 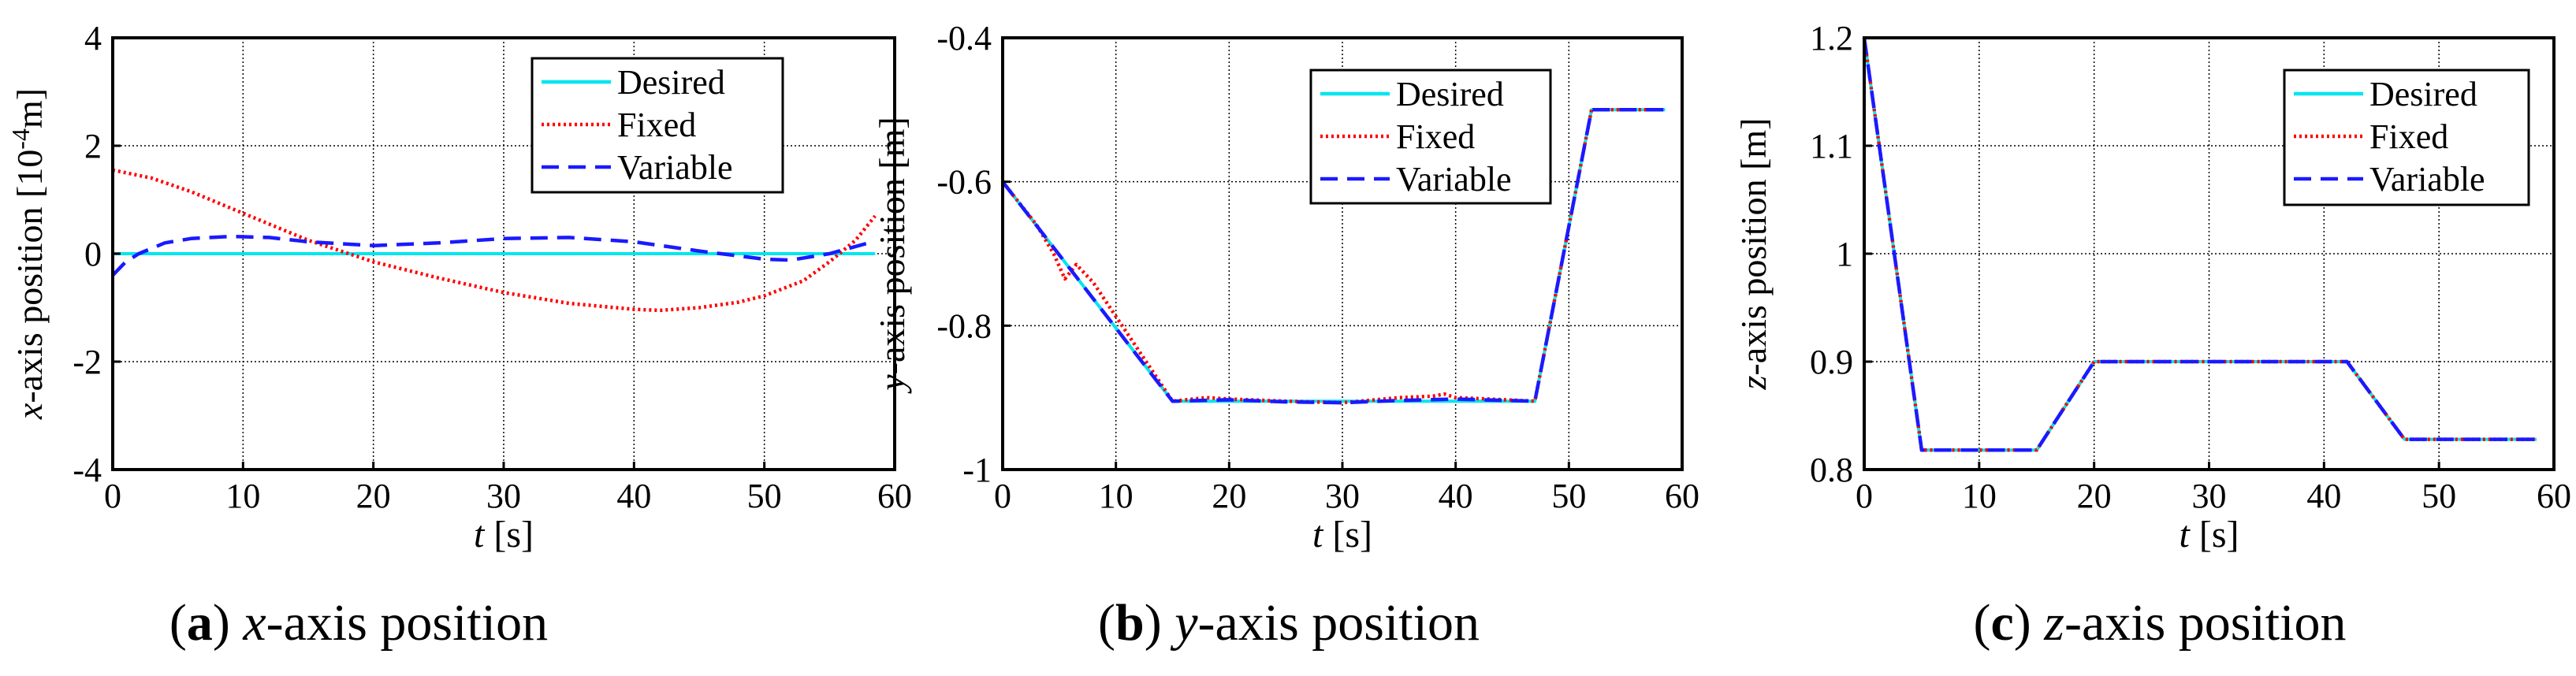 I want to click on y-tick-label: 1.1, so click(x=1831, y=146).